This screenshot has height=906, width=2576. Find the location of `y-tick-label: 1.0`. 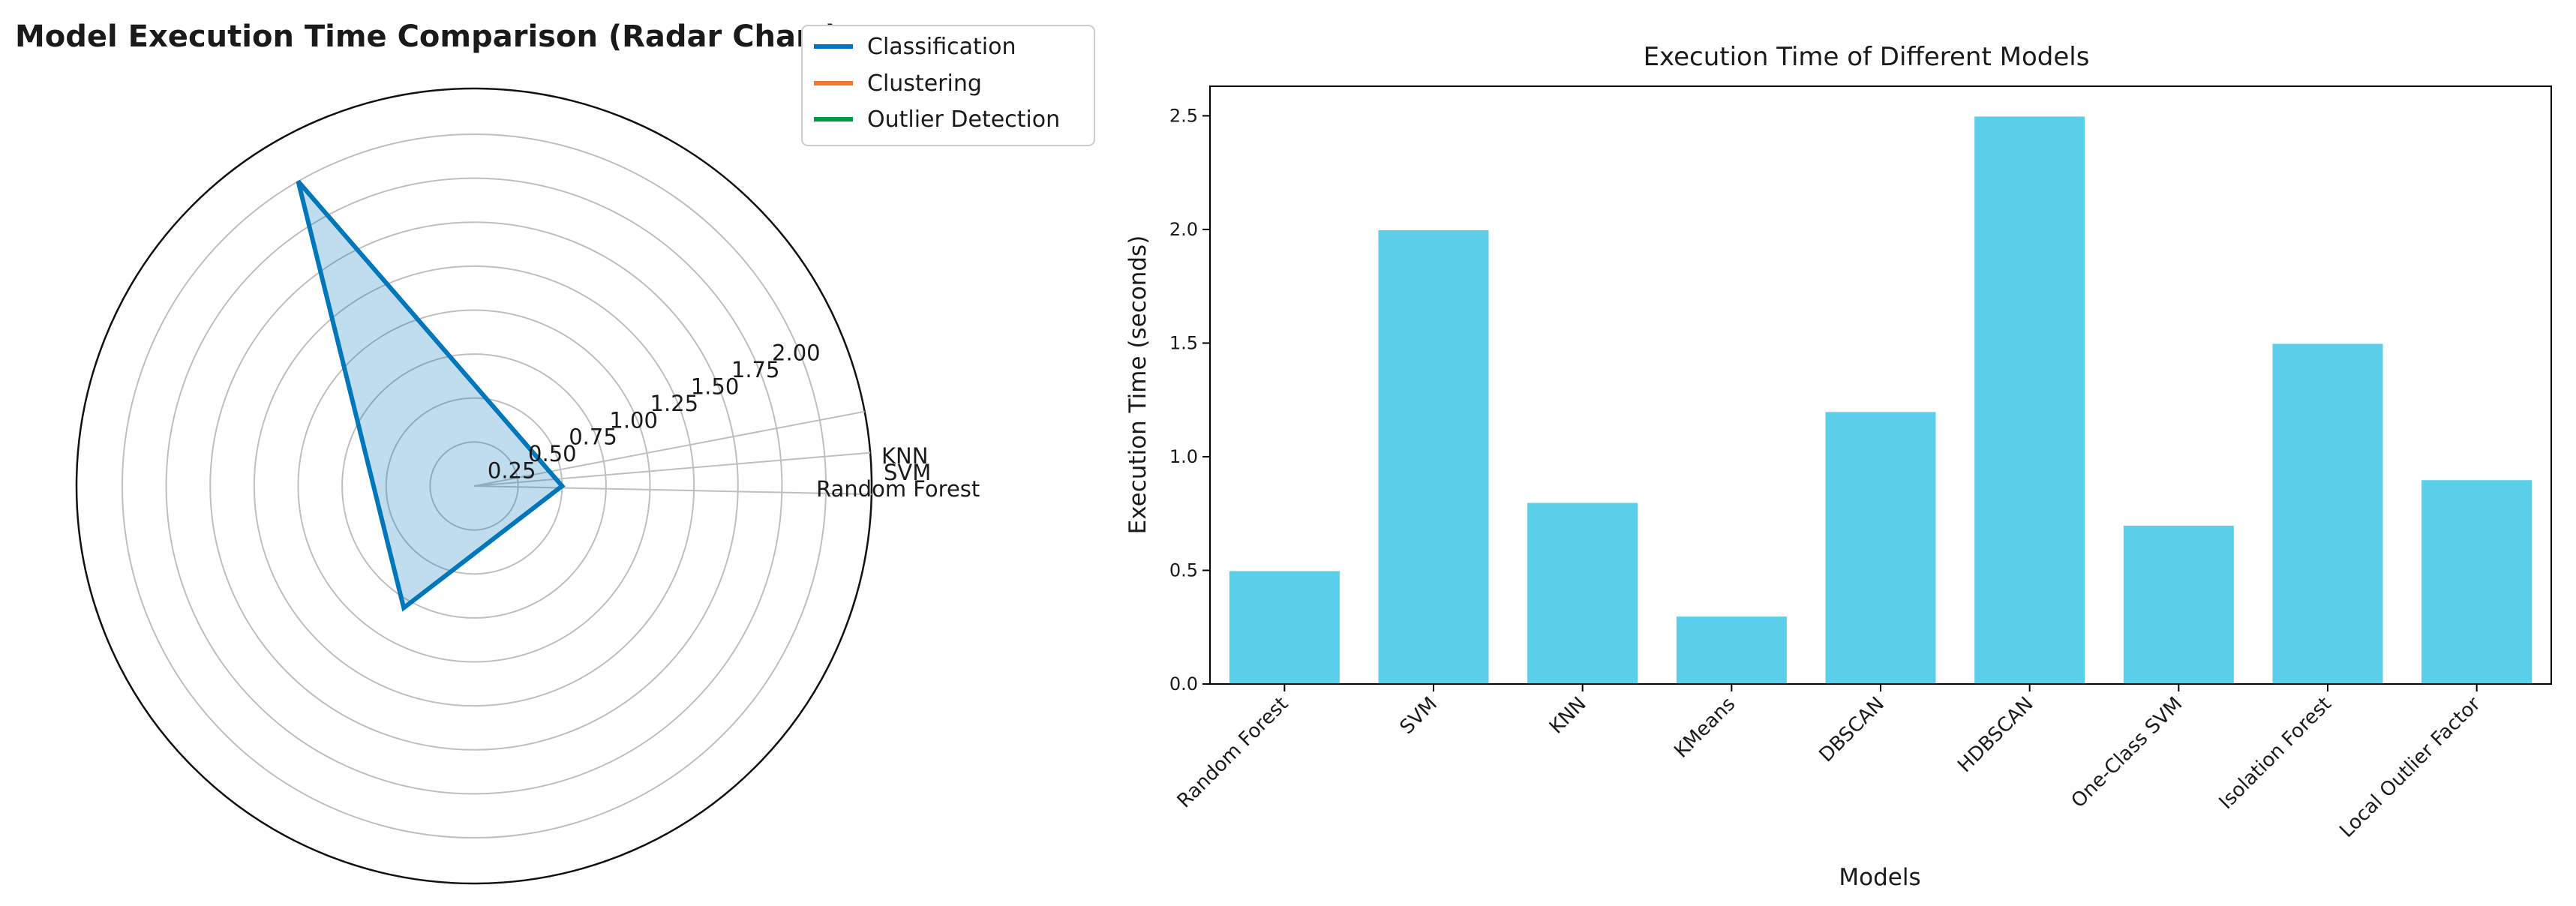

y-tick-label: 1.0 is located at coordinates (1183, 456).